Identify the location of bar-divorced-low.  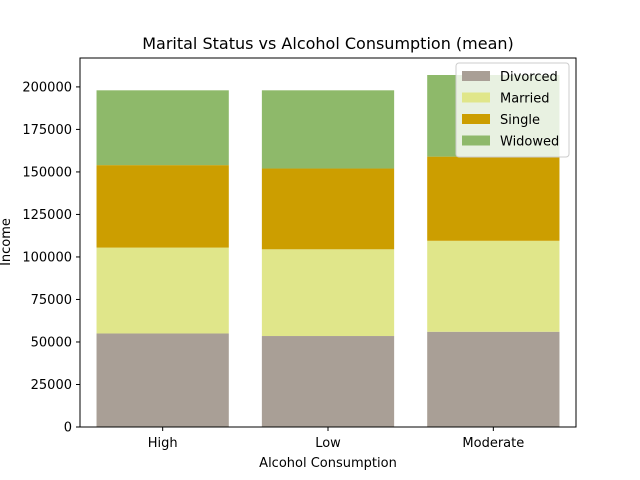
(328, 381).